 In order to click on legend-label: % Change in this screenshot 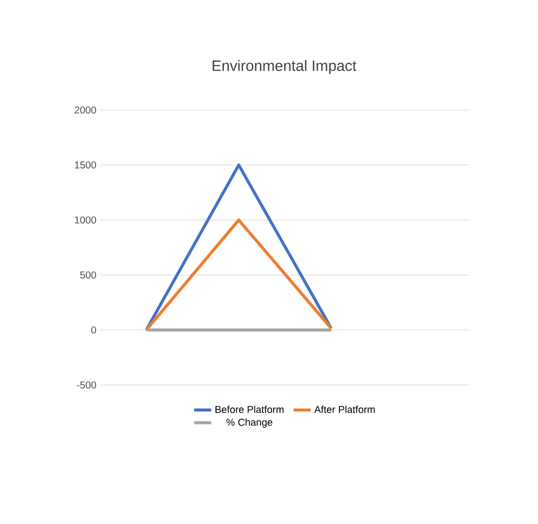, I will do `click(249, 423)`.